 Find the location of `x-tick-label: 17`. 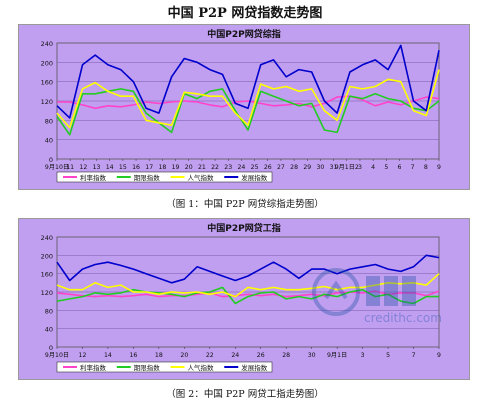

x-tick-label: 17 is located at coordinates (149, 167).